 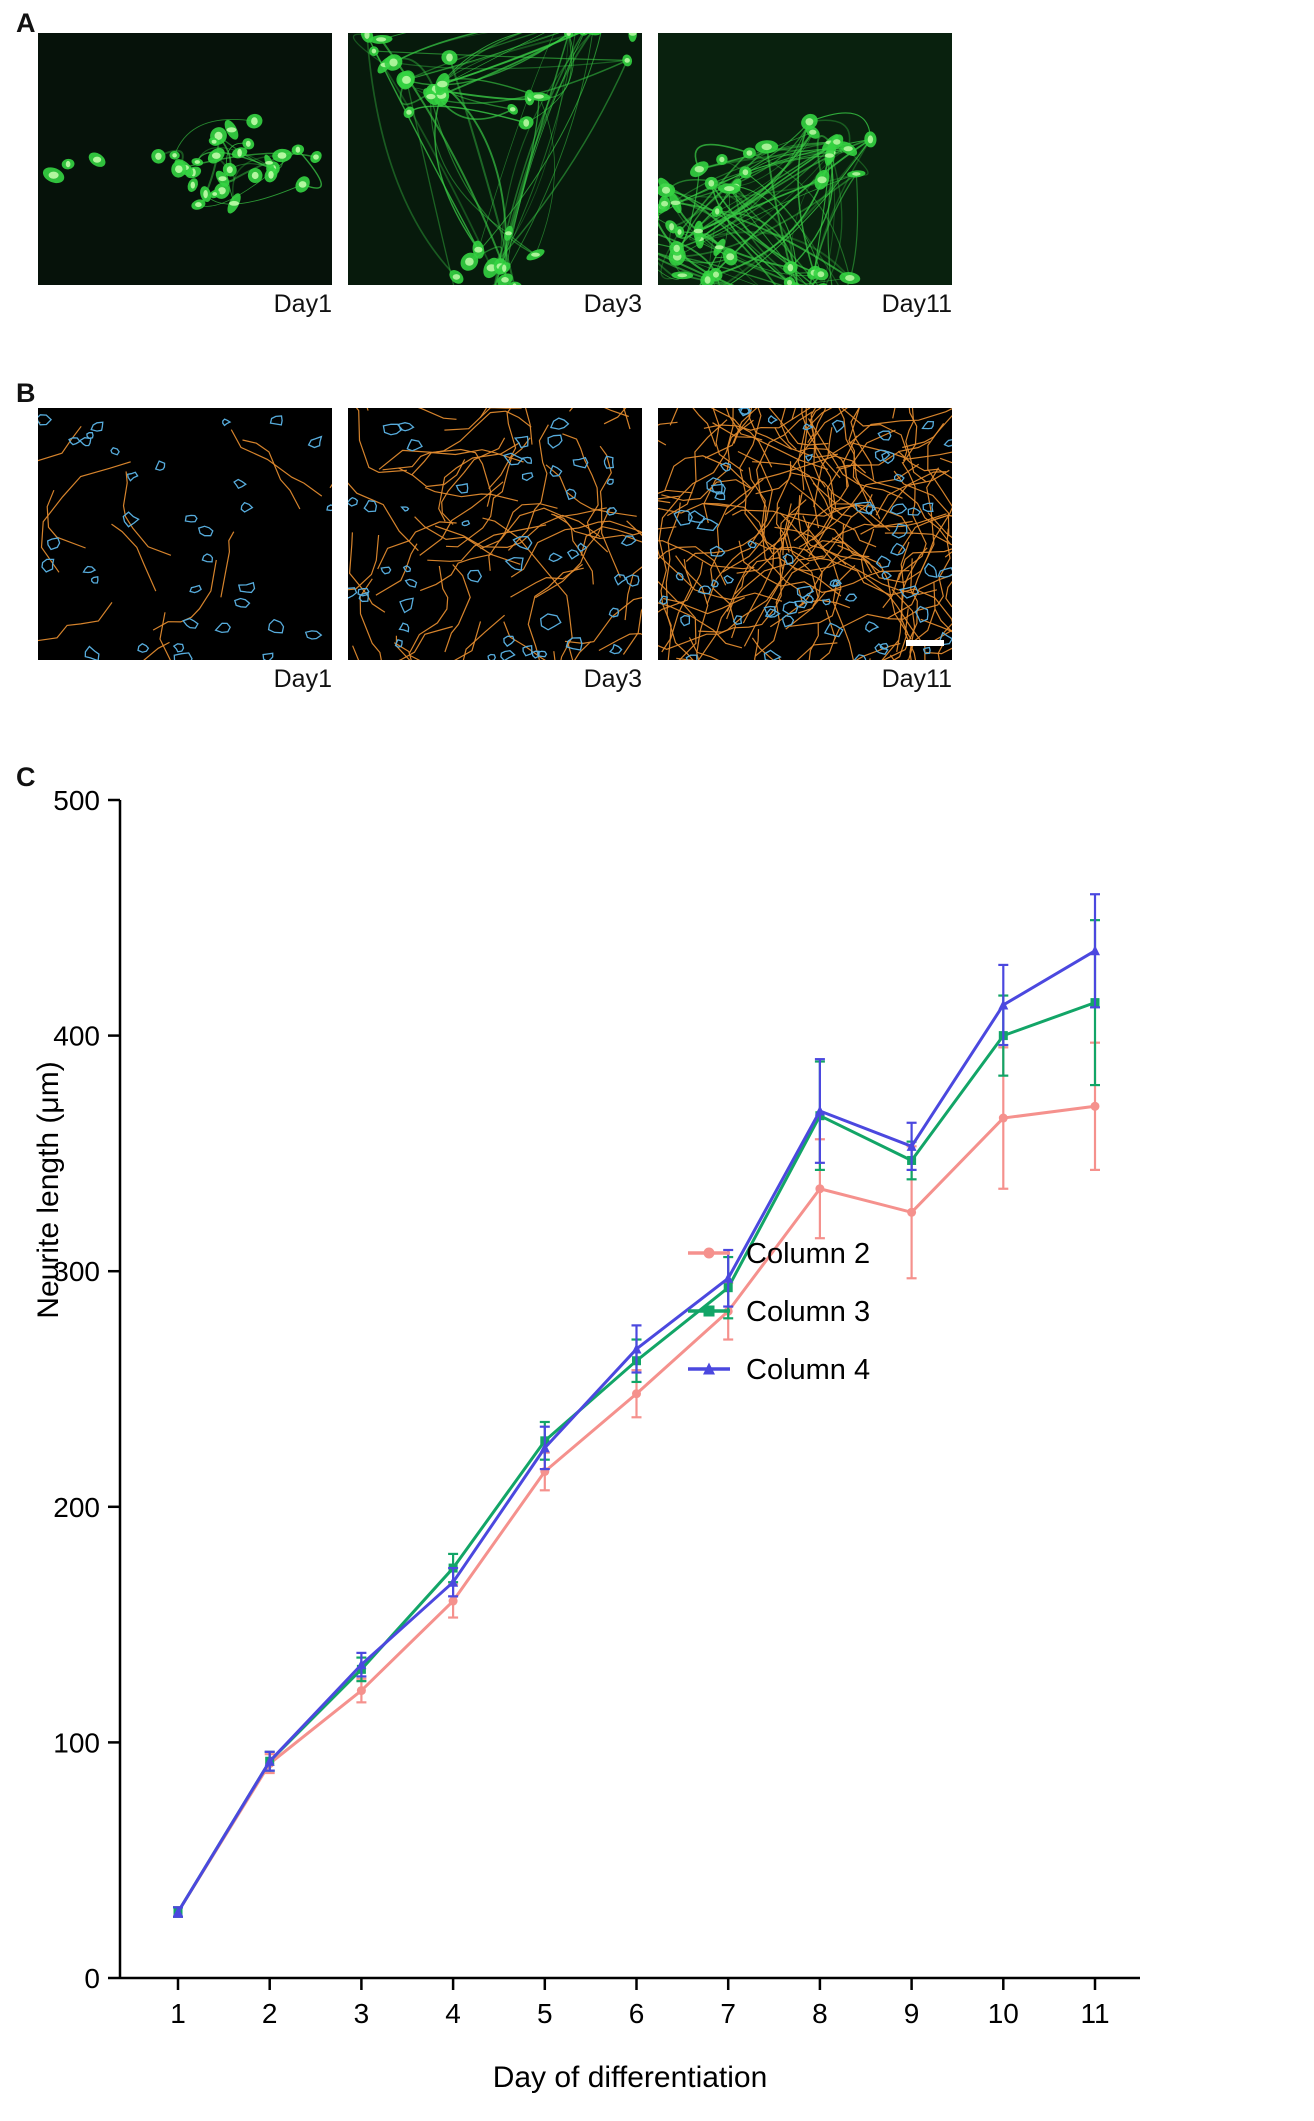 I want to click on micrograph-figure: Day1, so click(x=185, y=176).